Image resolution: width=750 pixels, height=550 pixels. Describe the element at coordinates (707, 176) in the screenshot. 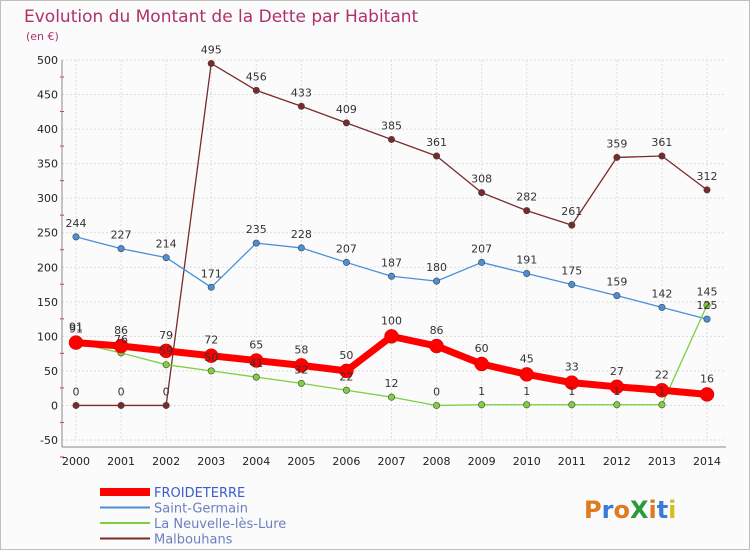

I see `data-label: 312` at that location.